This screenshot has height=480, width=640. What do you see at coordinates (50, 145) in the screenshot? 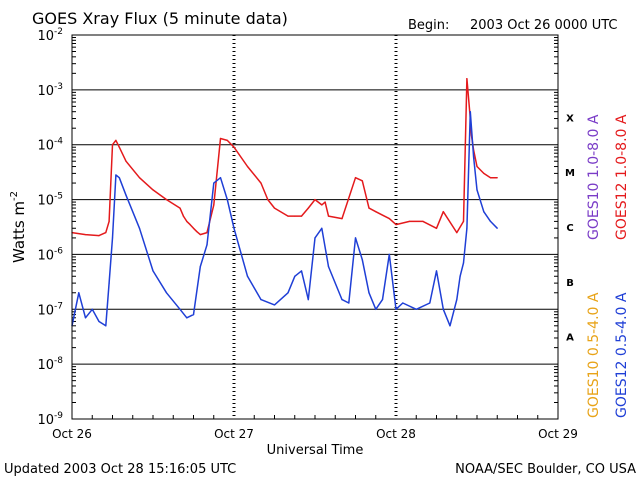
I see `y-tick-label-5: 10⁻⁴` at bounding box center [50, 145].